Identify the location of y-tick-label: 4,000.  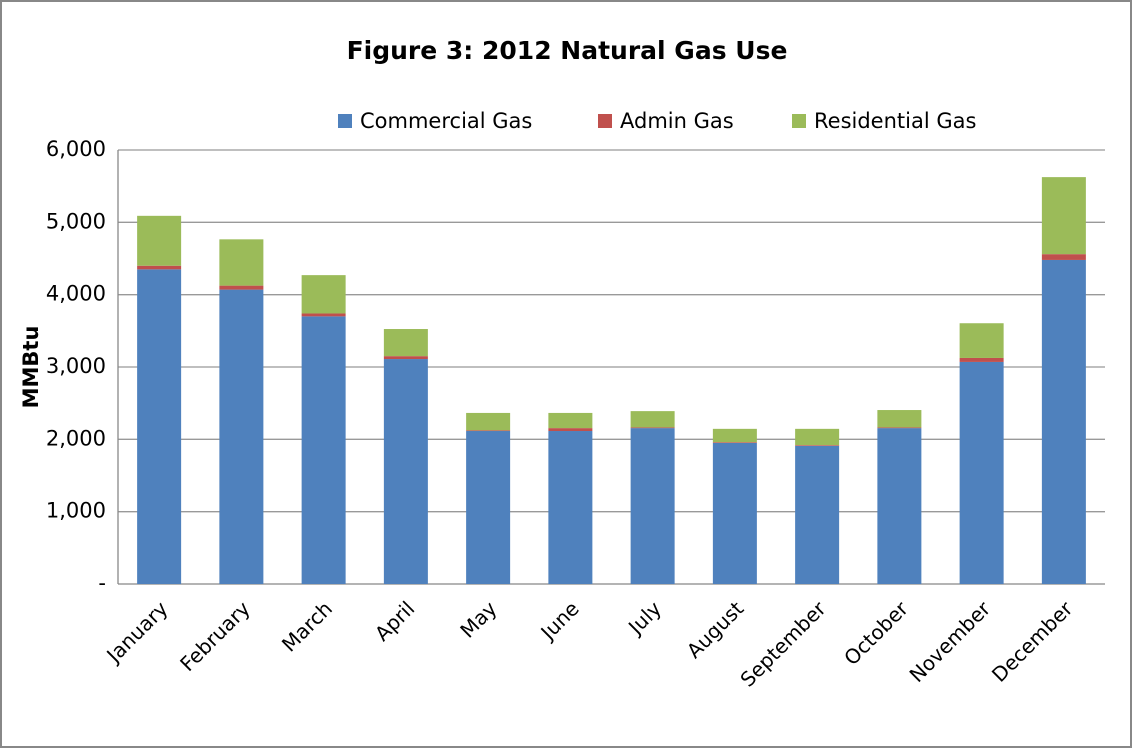
(76, 294).